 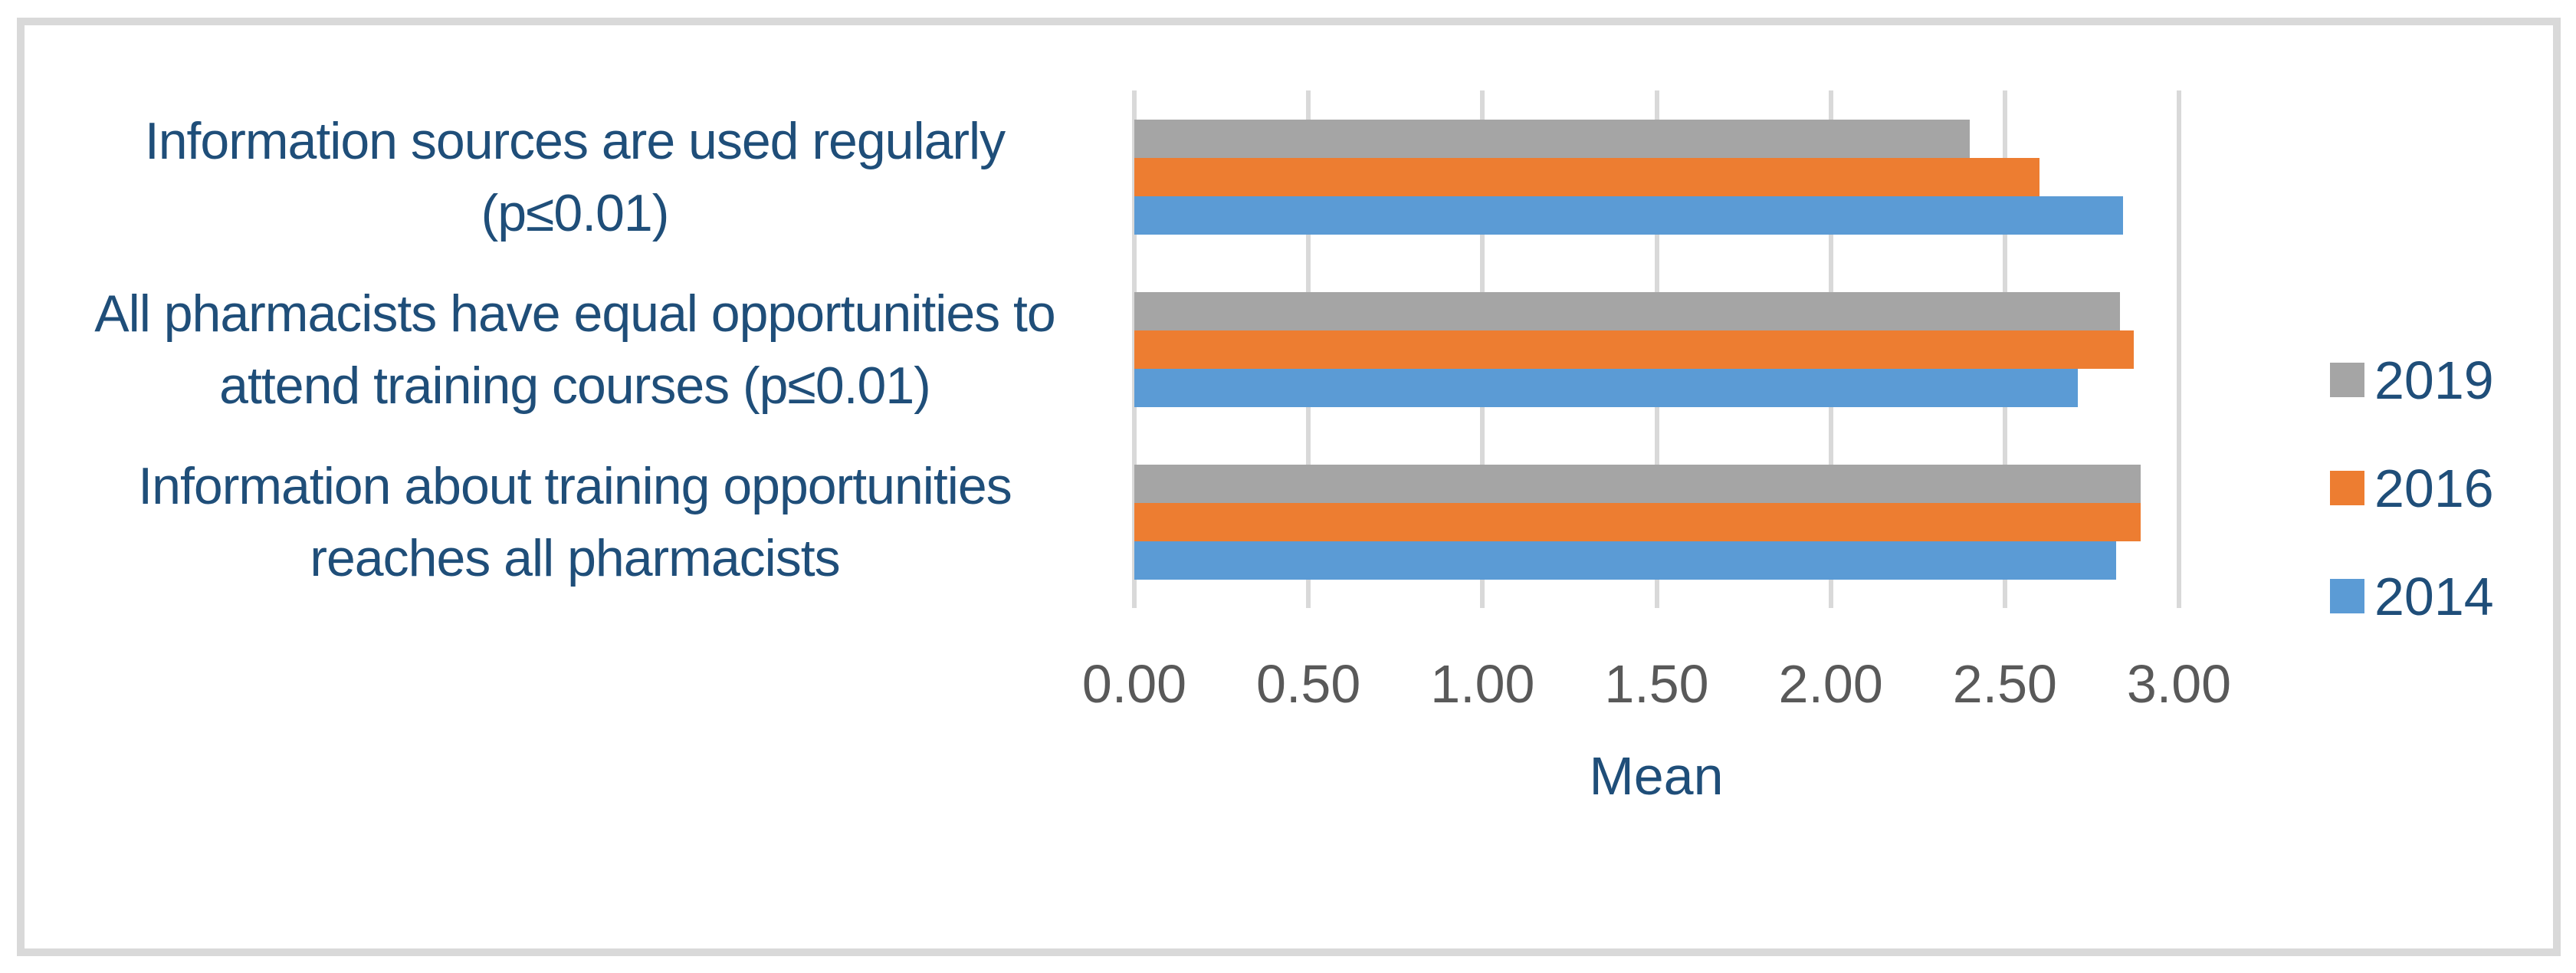 What do you see at coordinates (1830, 684) in the screenshot?
I see `x-tick-label-2.00: 2.00` at bounding box center [1830, 684].